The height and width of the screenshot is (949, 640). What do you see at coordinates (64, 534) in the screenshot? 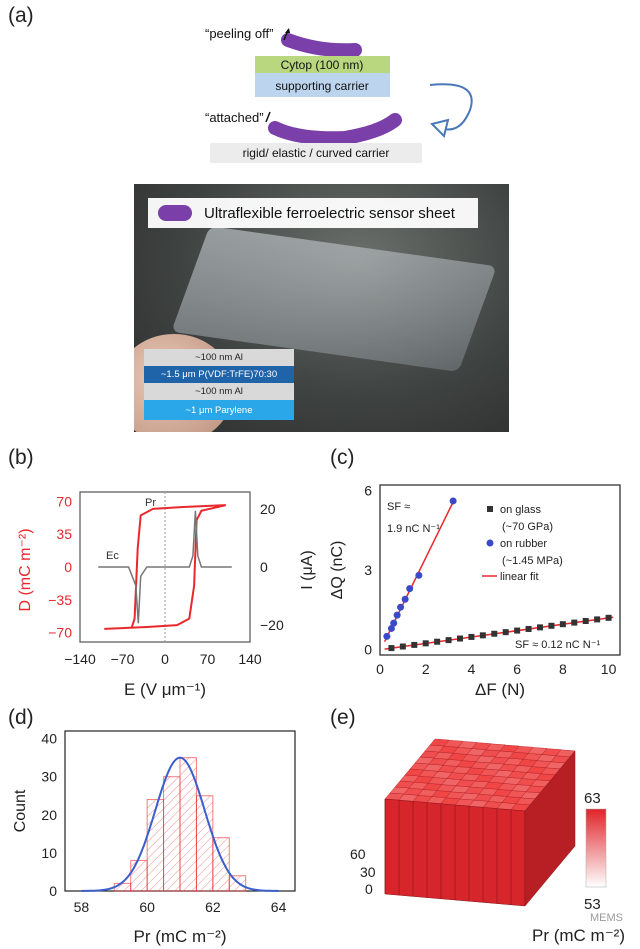
I see `chart-b-ytick-left: 35` at bounding box center [64, 534].